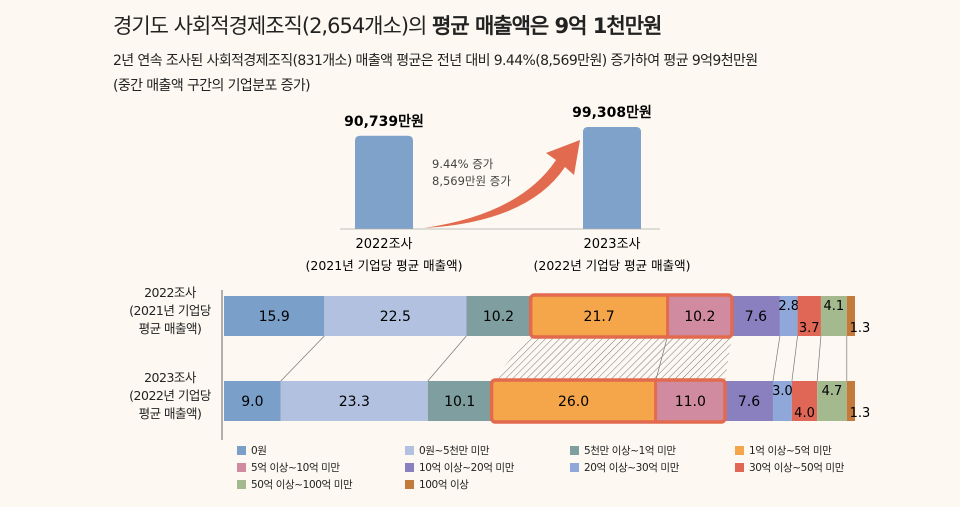 Image resolution: width=960 pixels, height=507 pixels. I want to click on legend-label: 0원, so click(259, 451).